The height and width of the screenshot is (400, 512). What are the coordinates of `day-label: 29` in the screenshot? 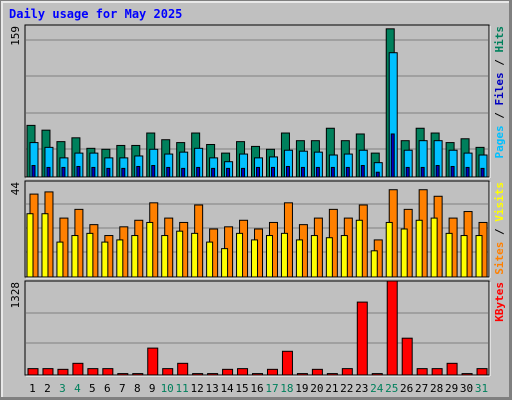 It's located at (451, 388).